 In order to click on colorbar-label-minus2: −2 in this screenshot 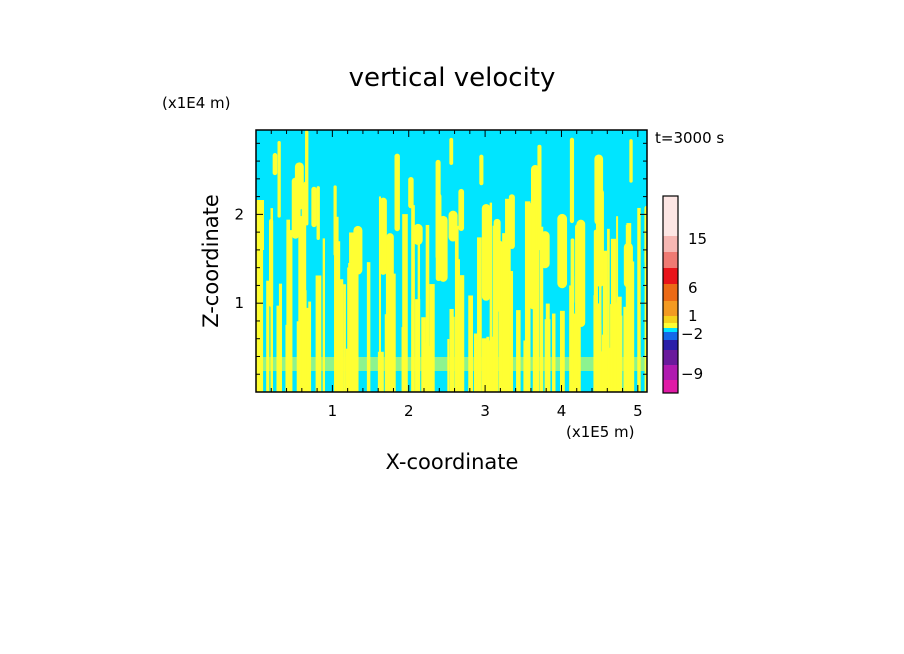, I will do `click(692, 334)`.